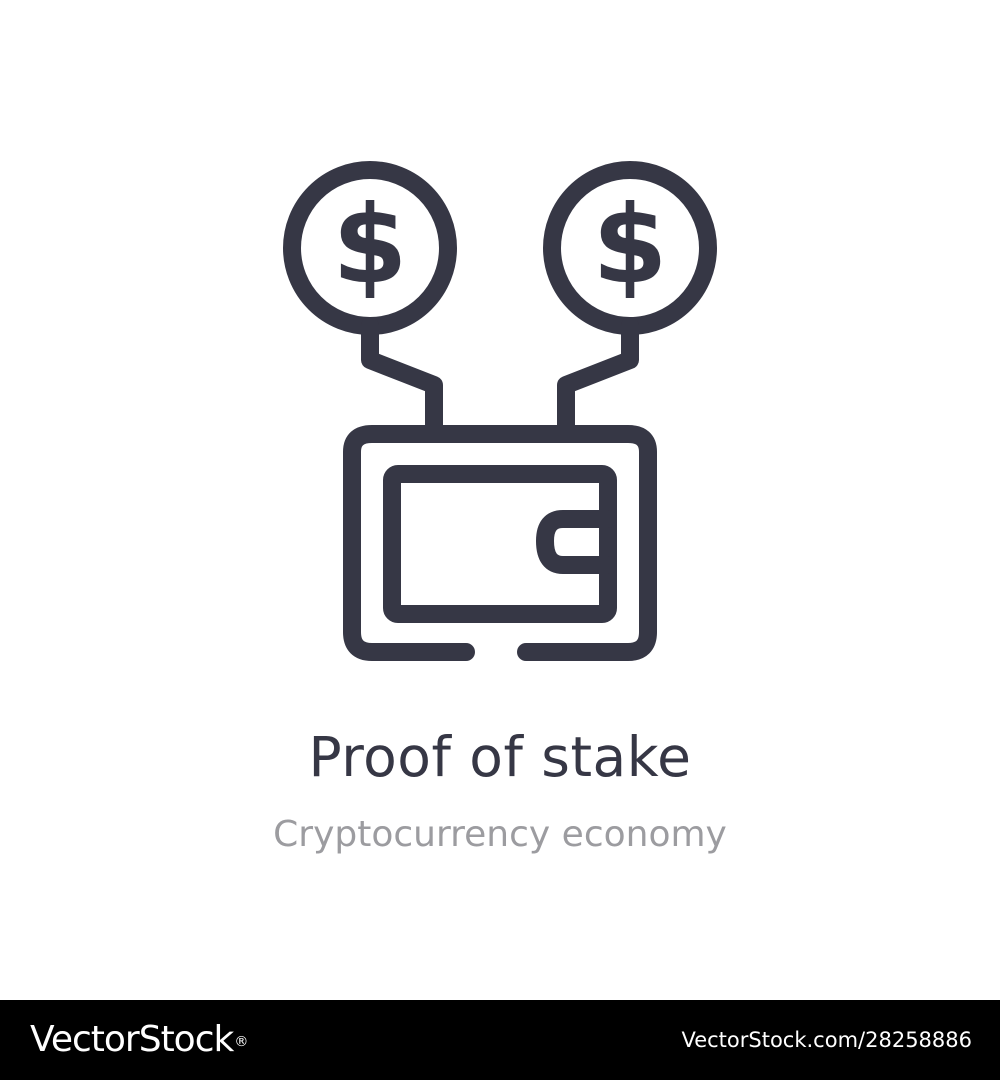 The height and width of the screenshot is (1080, 1000). I want to click on registered-mark: ®, so click(241, 1042).